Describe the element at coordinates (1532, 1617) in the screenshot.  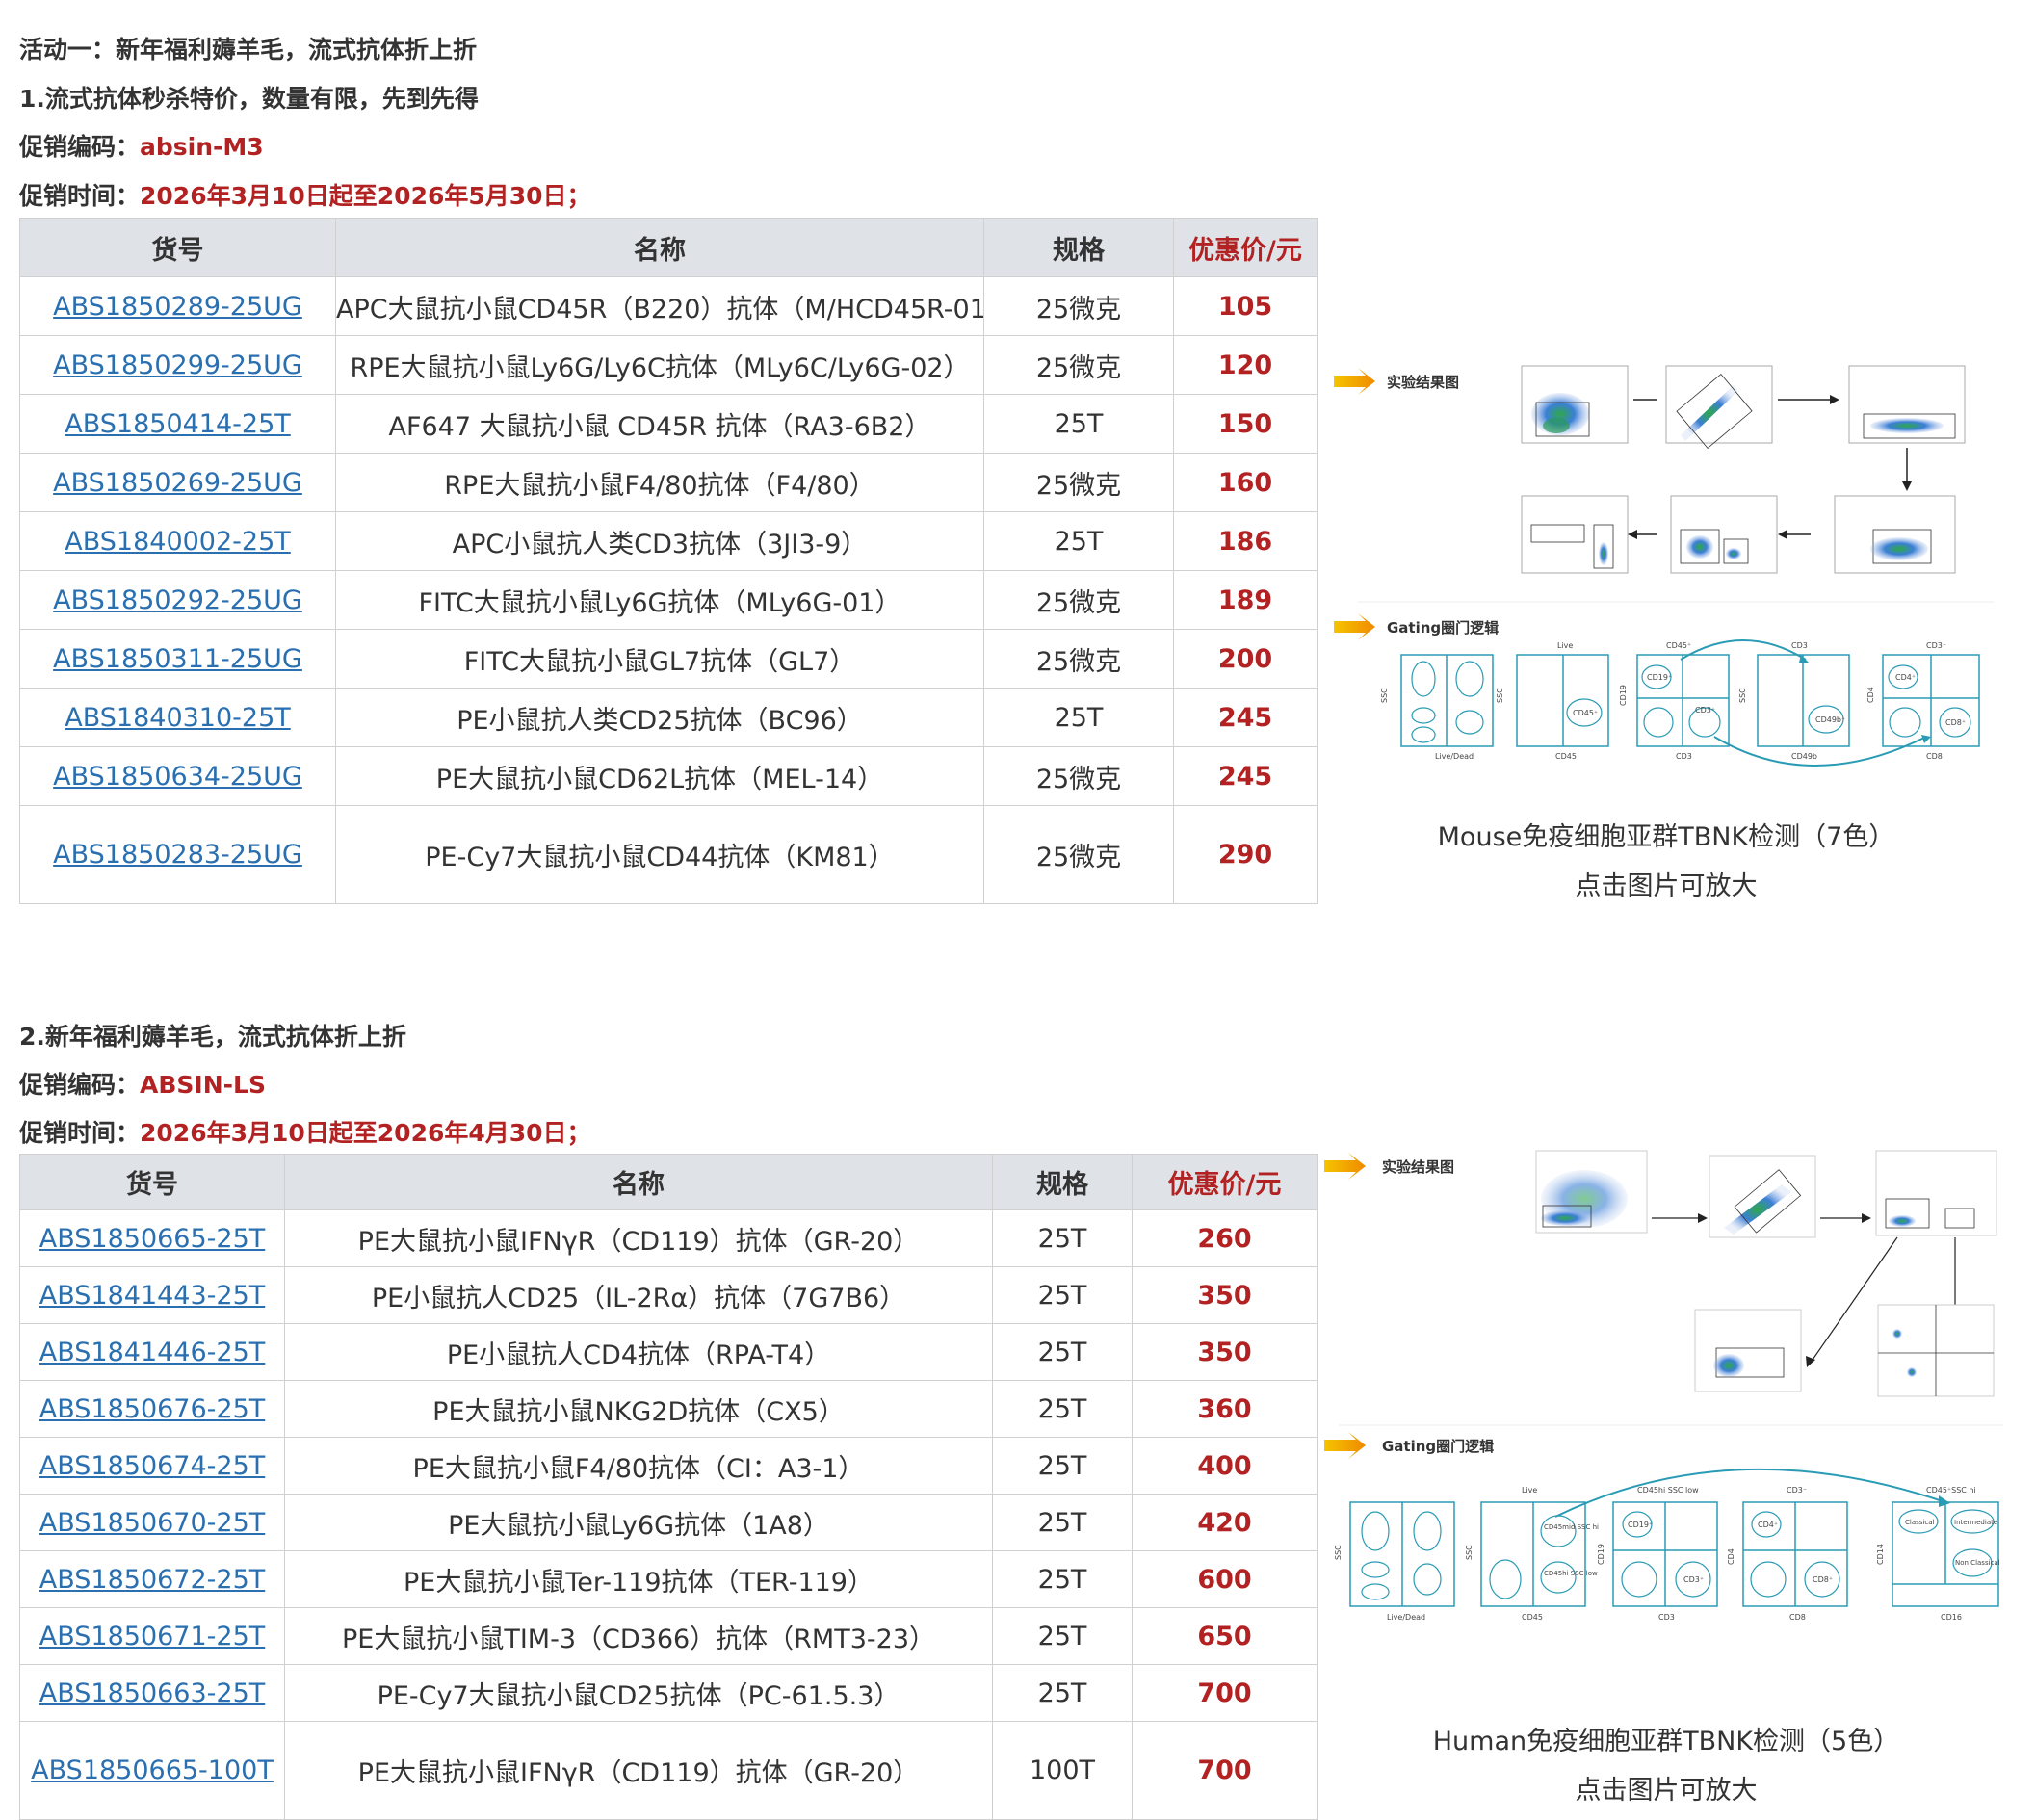
I see `svg-text: CD45` at that location.